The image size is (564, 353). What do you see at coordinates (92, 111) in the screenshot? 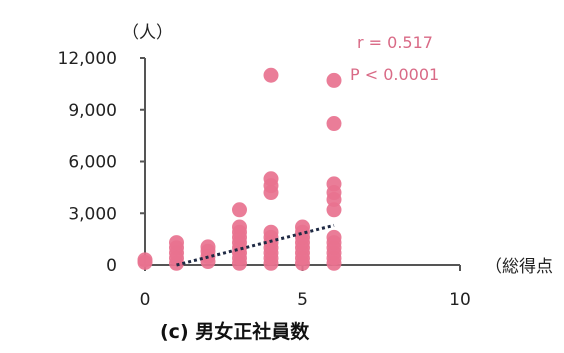
I see `y-tick-label: 9,000` at bounding box center [92, 111].